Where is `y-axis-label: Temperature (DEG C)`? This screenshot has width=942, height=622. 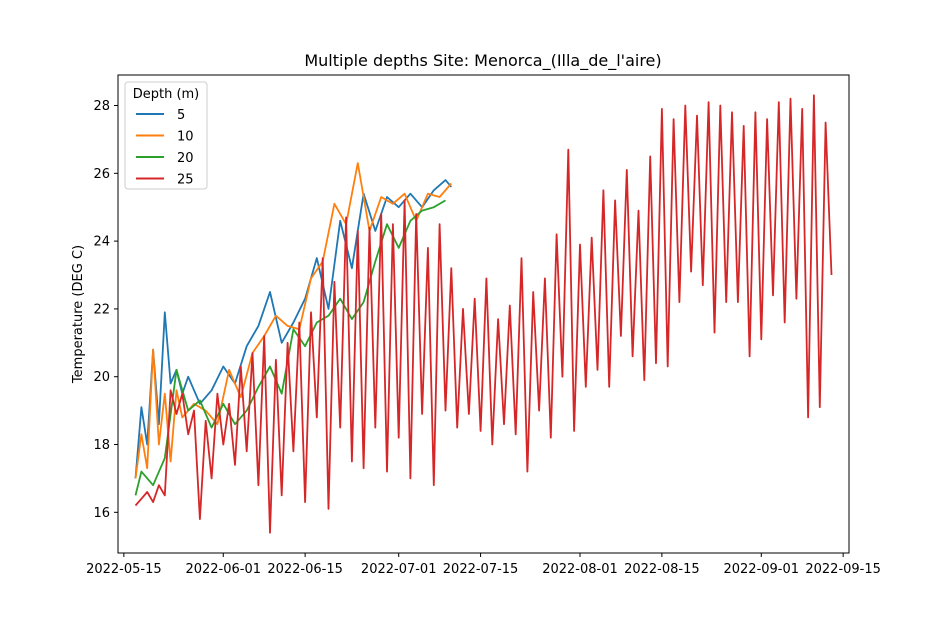
y-axis-label: Temperature (DEG C) is located at coordinates (78, 314).